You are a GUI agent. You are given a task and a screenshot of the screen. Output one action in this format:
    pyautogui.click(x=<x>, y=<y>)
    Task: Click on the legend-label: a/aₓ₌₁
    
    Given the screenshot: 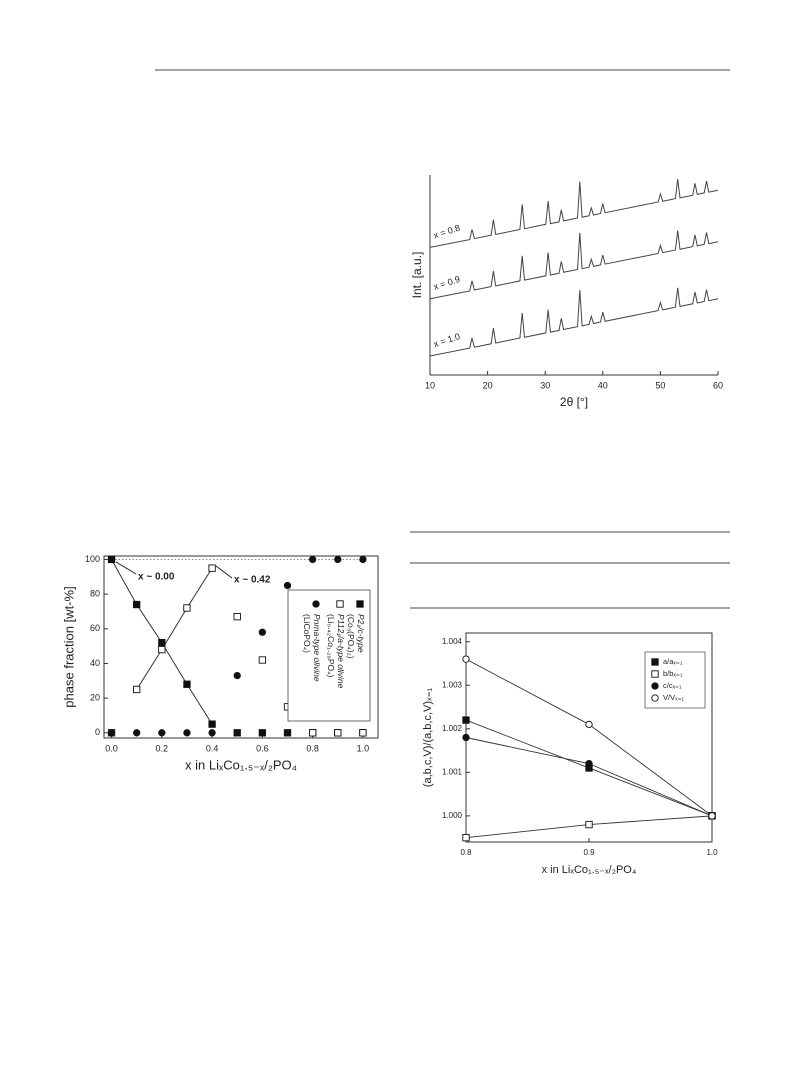 What is the action you would take?
    pyautogui.click(x=673, y=661)
    